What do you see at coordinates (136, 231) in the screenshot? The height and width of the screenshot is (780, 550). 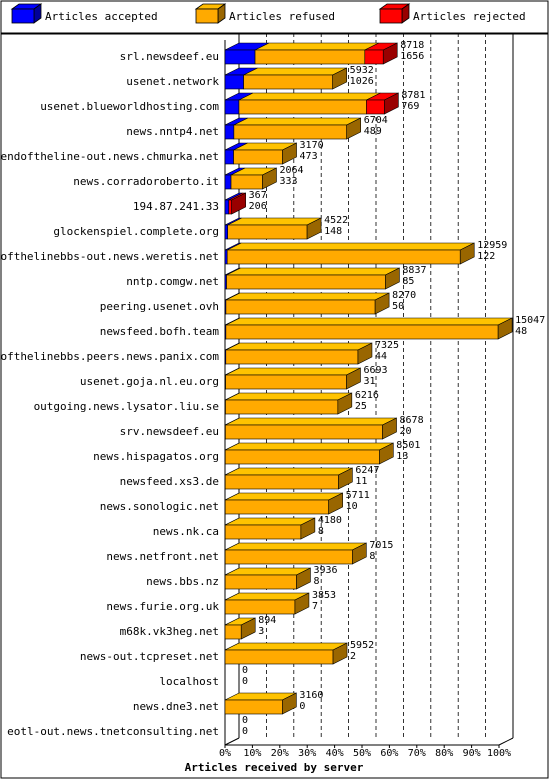 I see `server-label: glockenspiel.complete.org` at bounding box center [136, 231].